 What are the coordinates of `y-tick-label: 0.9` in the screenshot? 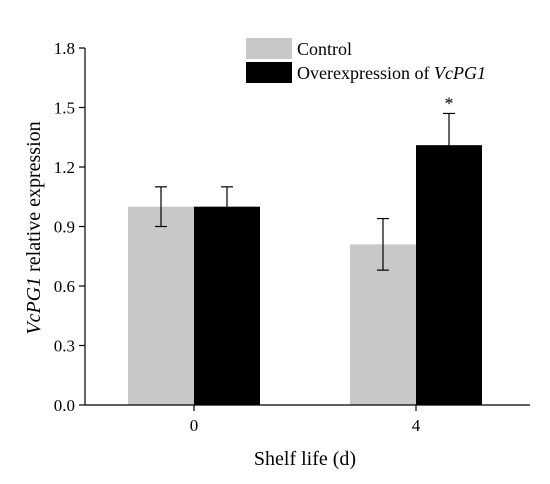 It's located at (64, 227).